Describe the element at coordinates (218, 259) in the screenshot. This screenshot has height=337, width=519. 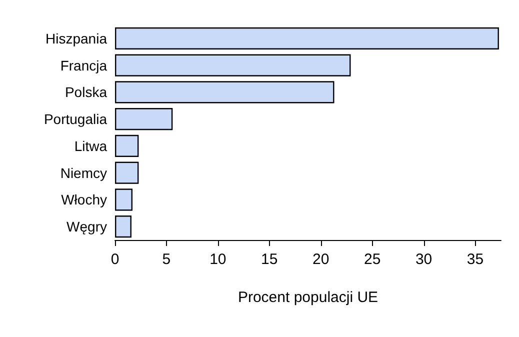
I see `x-tick-label: 10` at that location.